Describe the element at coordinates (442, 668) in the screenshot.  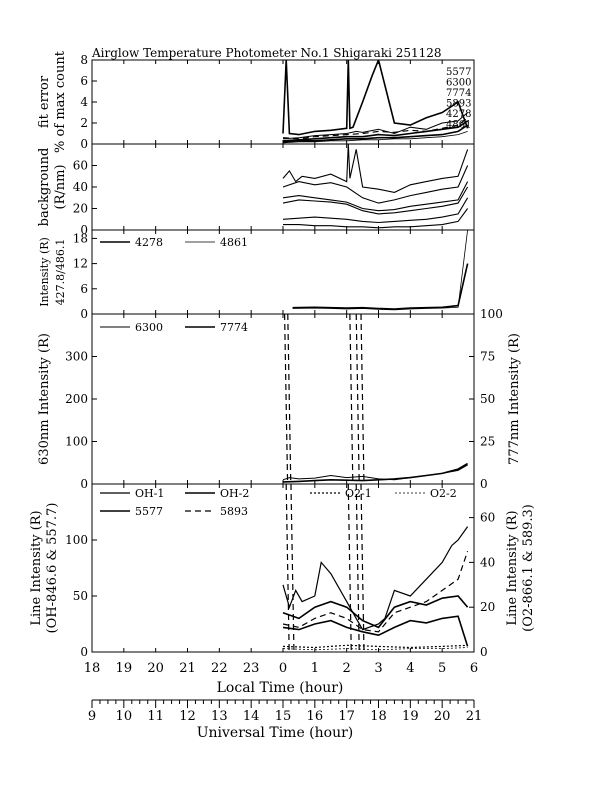
I see `local-tick-label: 5` at that location.